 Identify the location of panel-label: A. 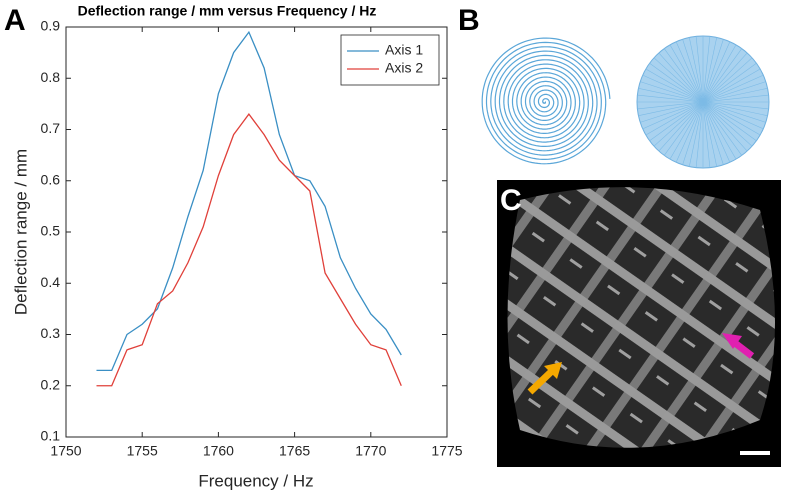
(15, 20).